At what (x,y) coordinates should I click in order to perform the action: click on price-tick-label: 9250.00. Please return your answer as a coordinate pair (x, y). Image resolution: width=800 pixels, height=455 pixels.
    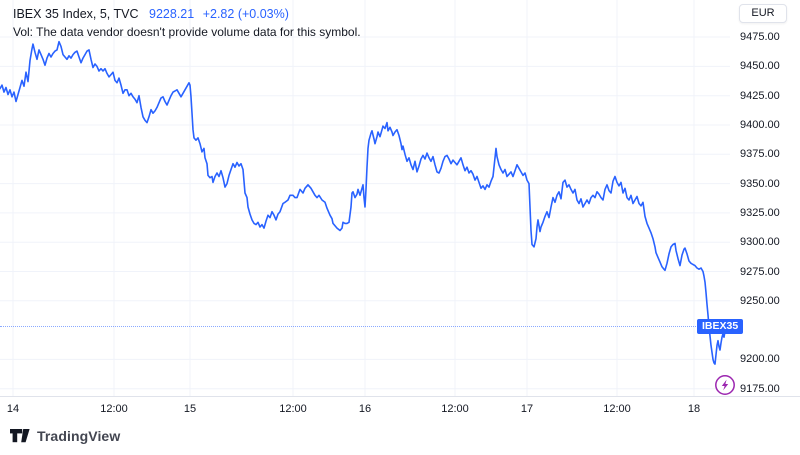
    Looking at the image, I should click on (760, 301).